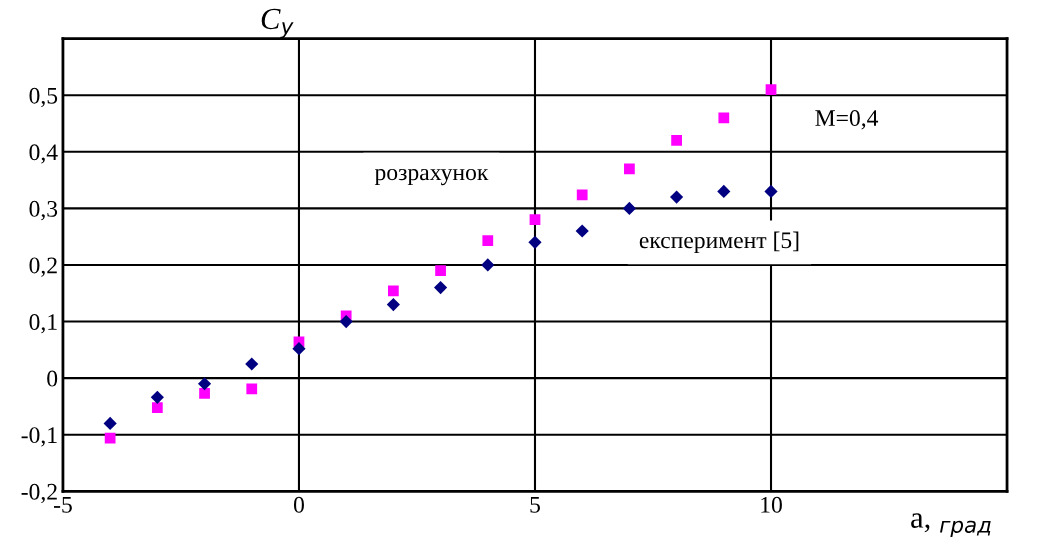  Describe the element at coordinates (771, 504) in the screenshot. I see `x-tick-label: 10` at that location.